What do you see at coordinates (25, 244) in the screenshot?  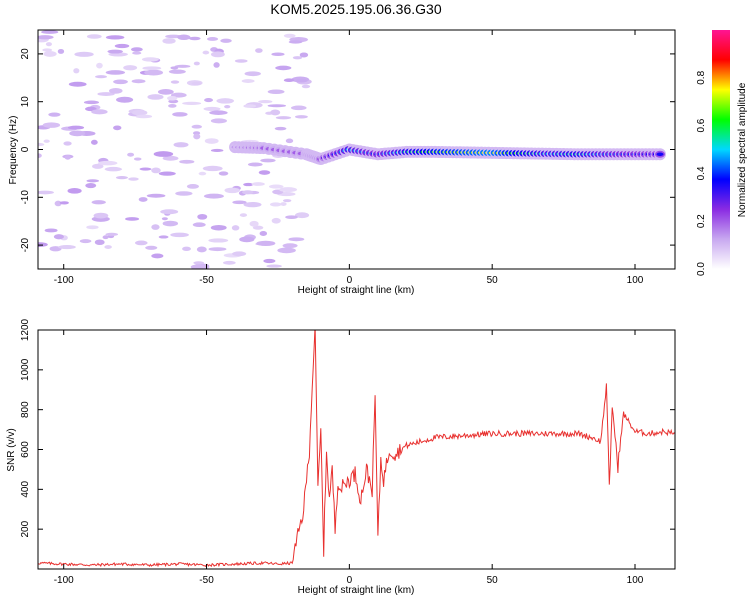 I see `y-tick-label: -20` at bounding box center [25, 244].